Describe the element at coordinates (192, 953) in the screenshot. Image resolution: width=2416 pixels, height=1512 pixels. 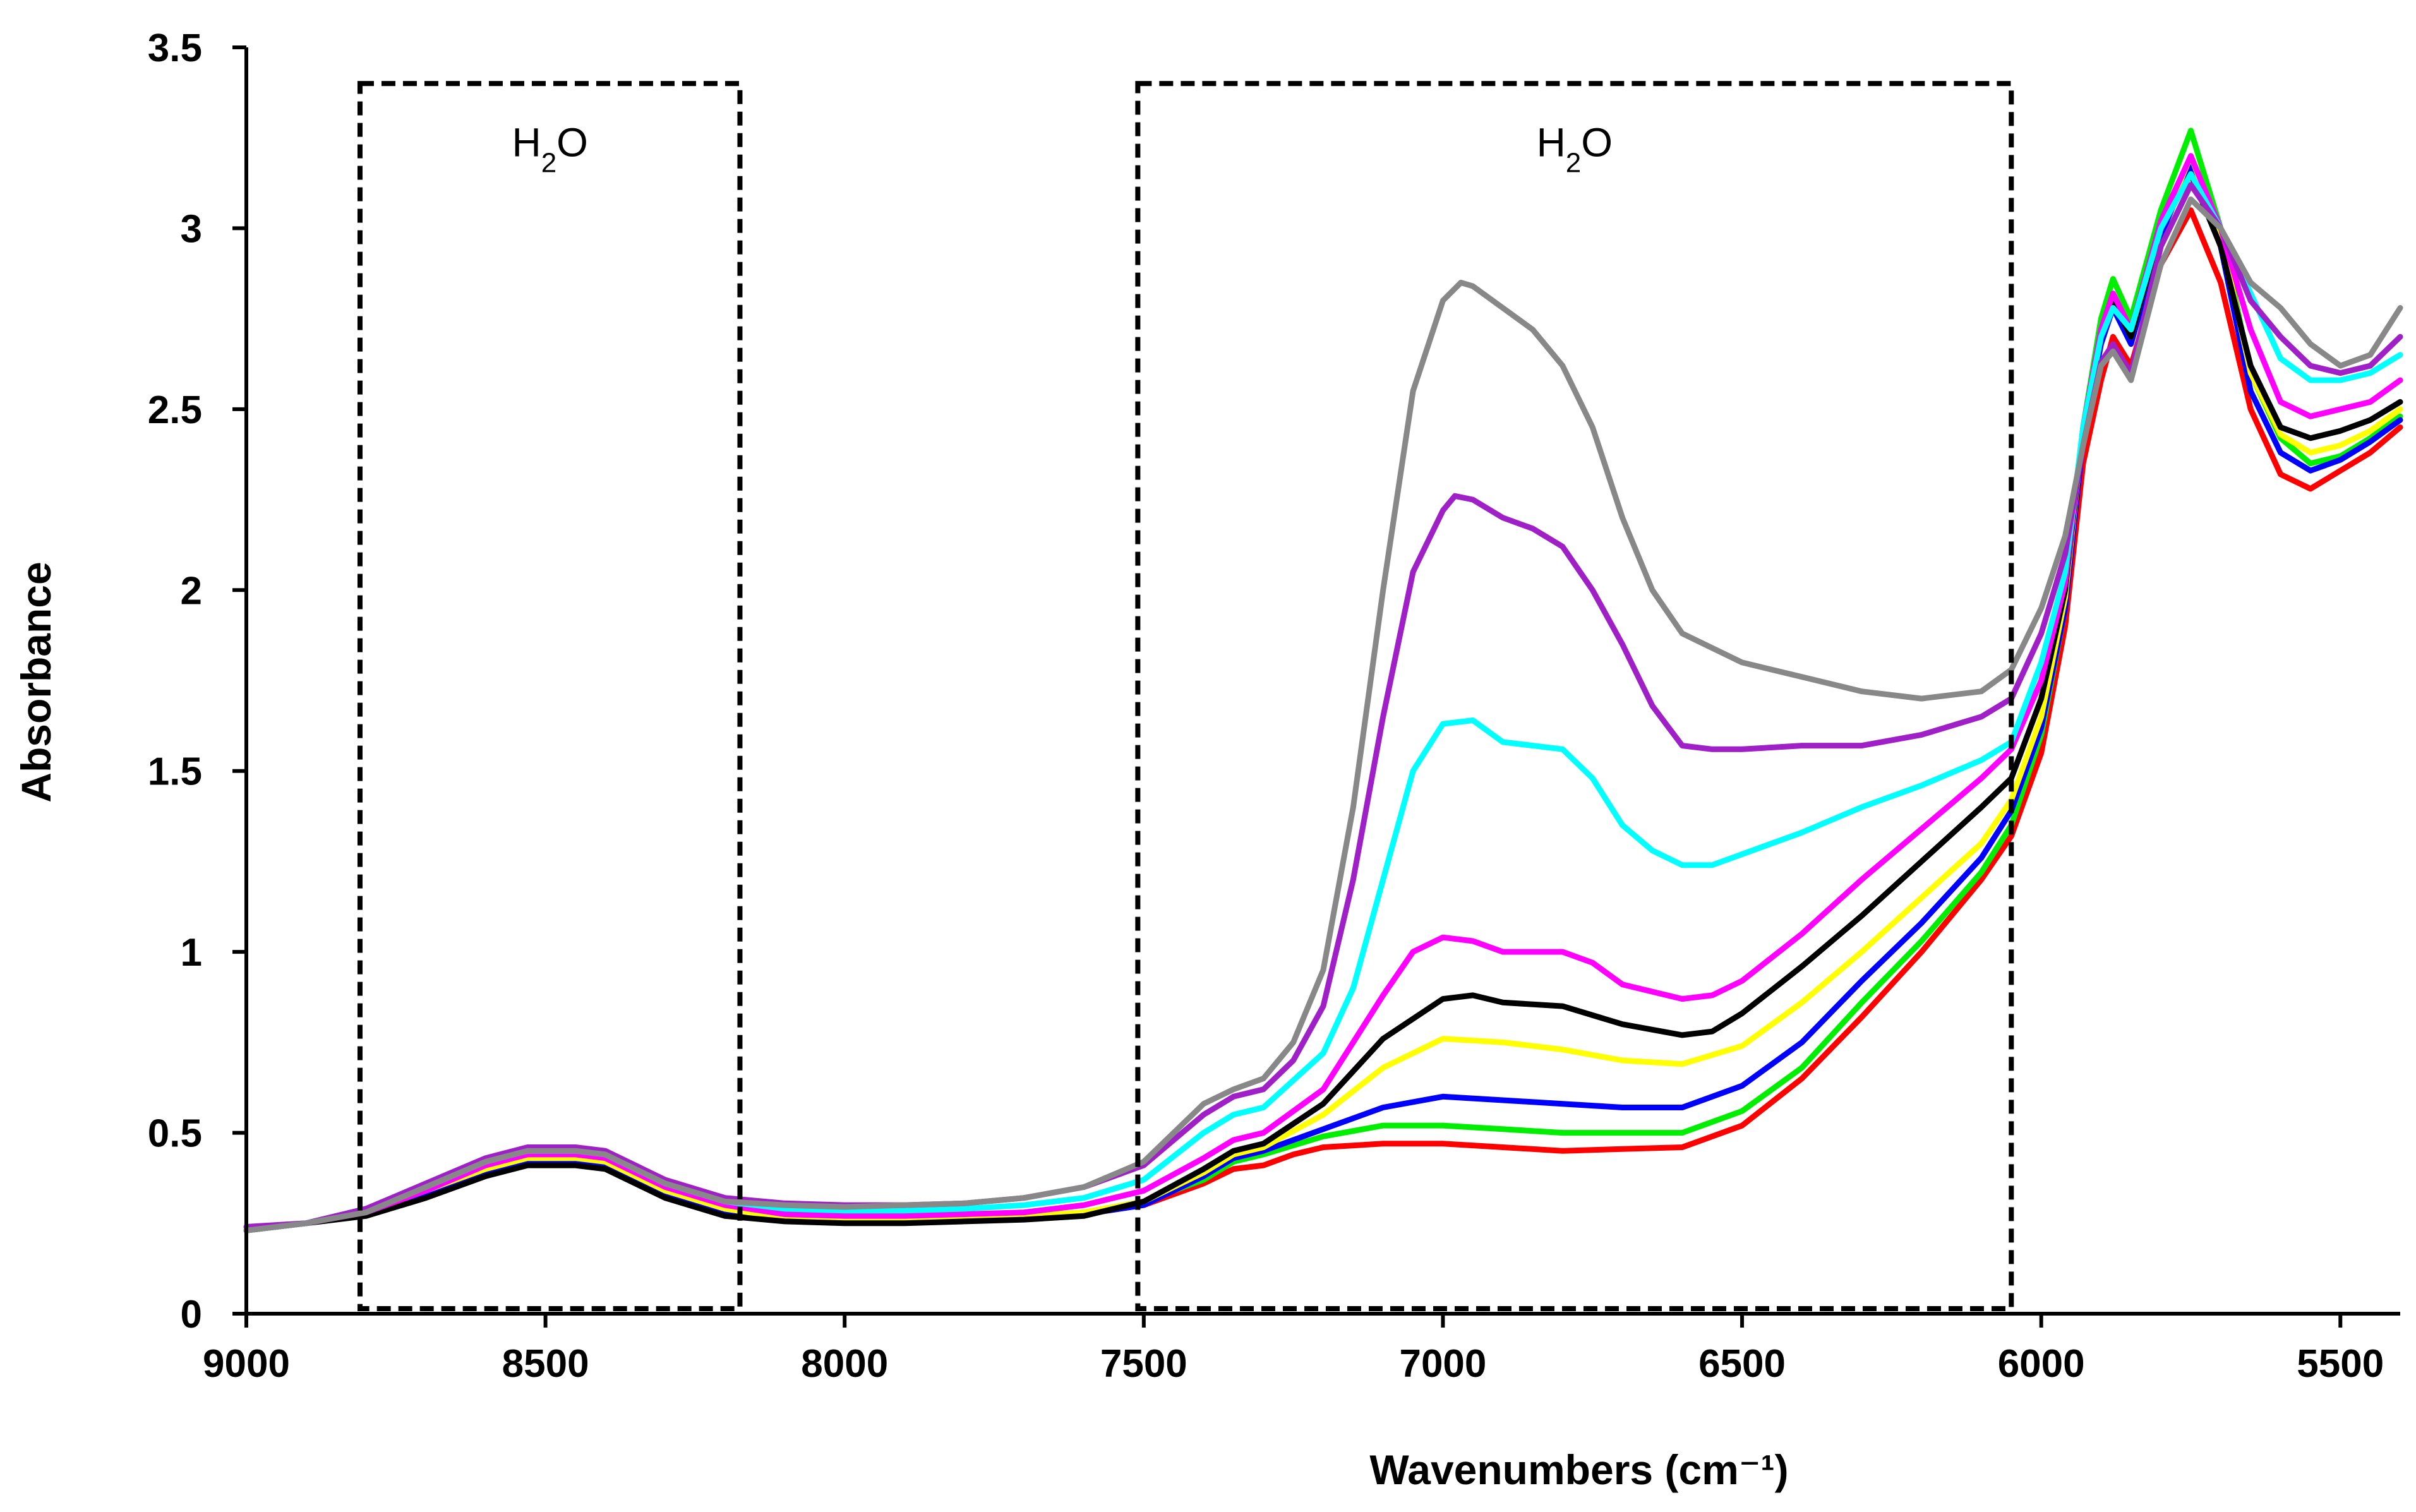
I see `y-tick-label: 1` at that location.